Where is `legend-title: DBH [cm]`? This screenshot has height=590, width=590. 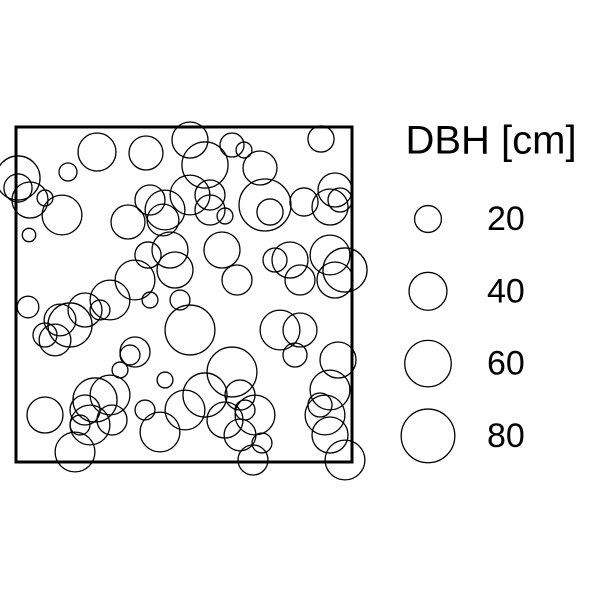
legend-title: DBH [cm] is located at coordinates (490, 141).